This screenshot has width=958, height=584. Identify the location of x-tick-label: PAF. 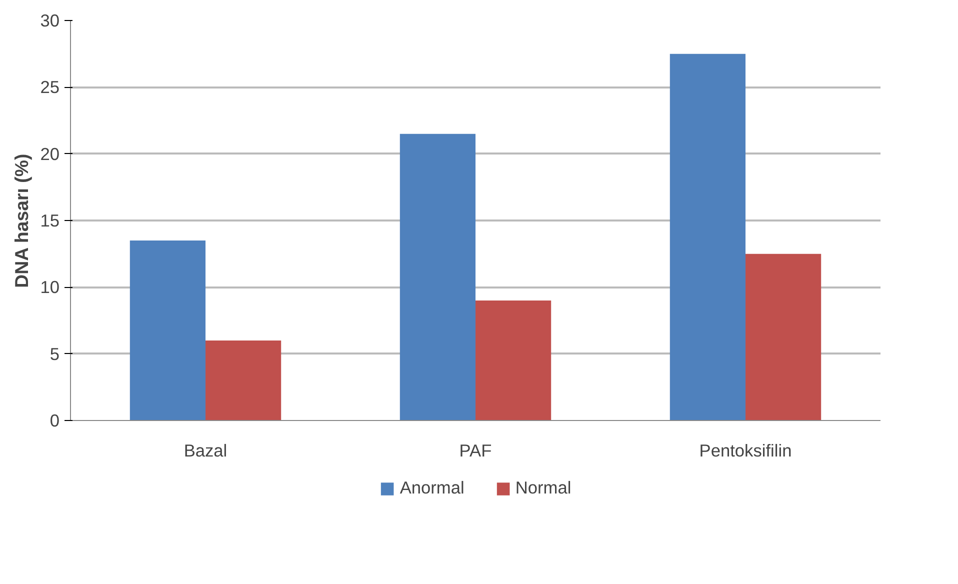
(475, 450).